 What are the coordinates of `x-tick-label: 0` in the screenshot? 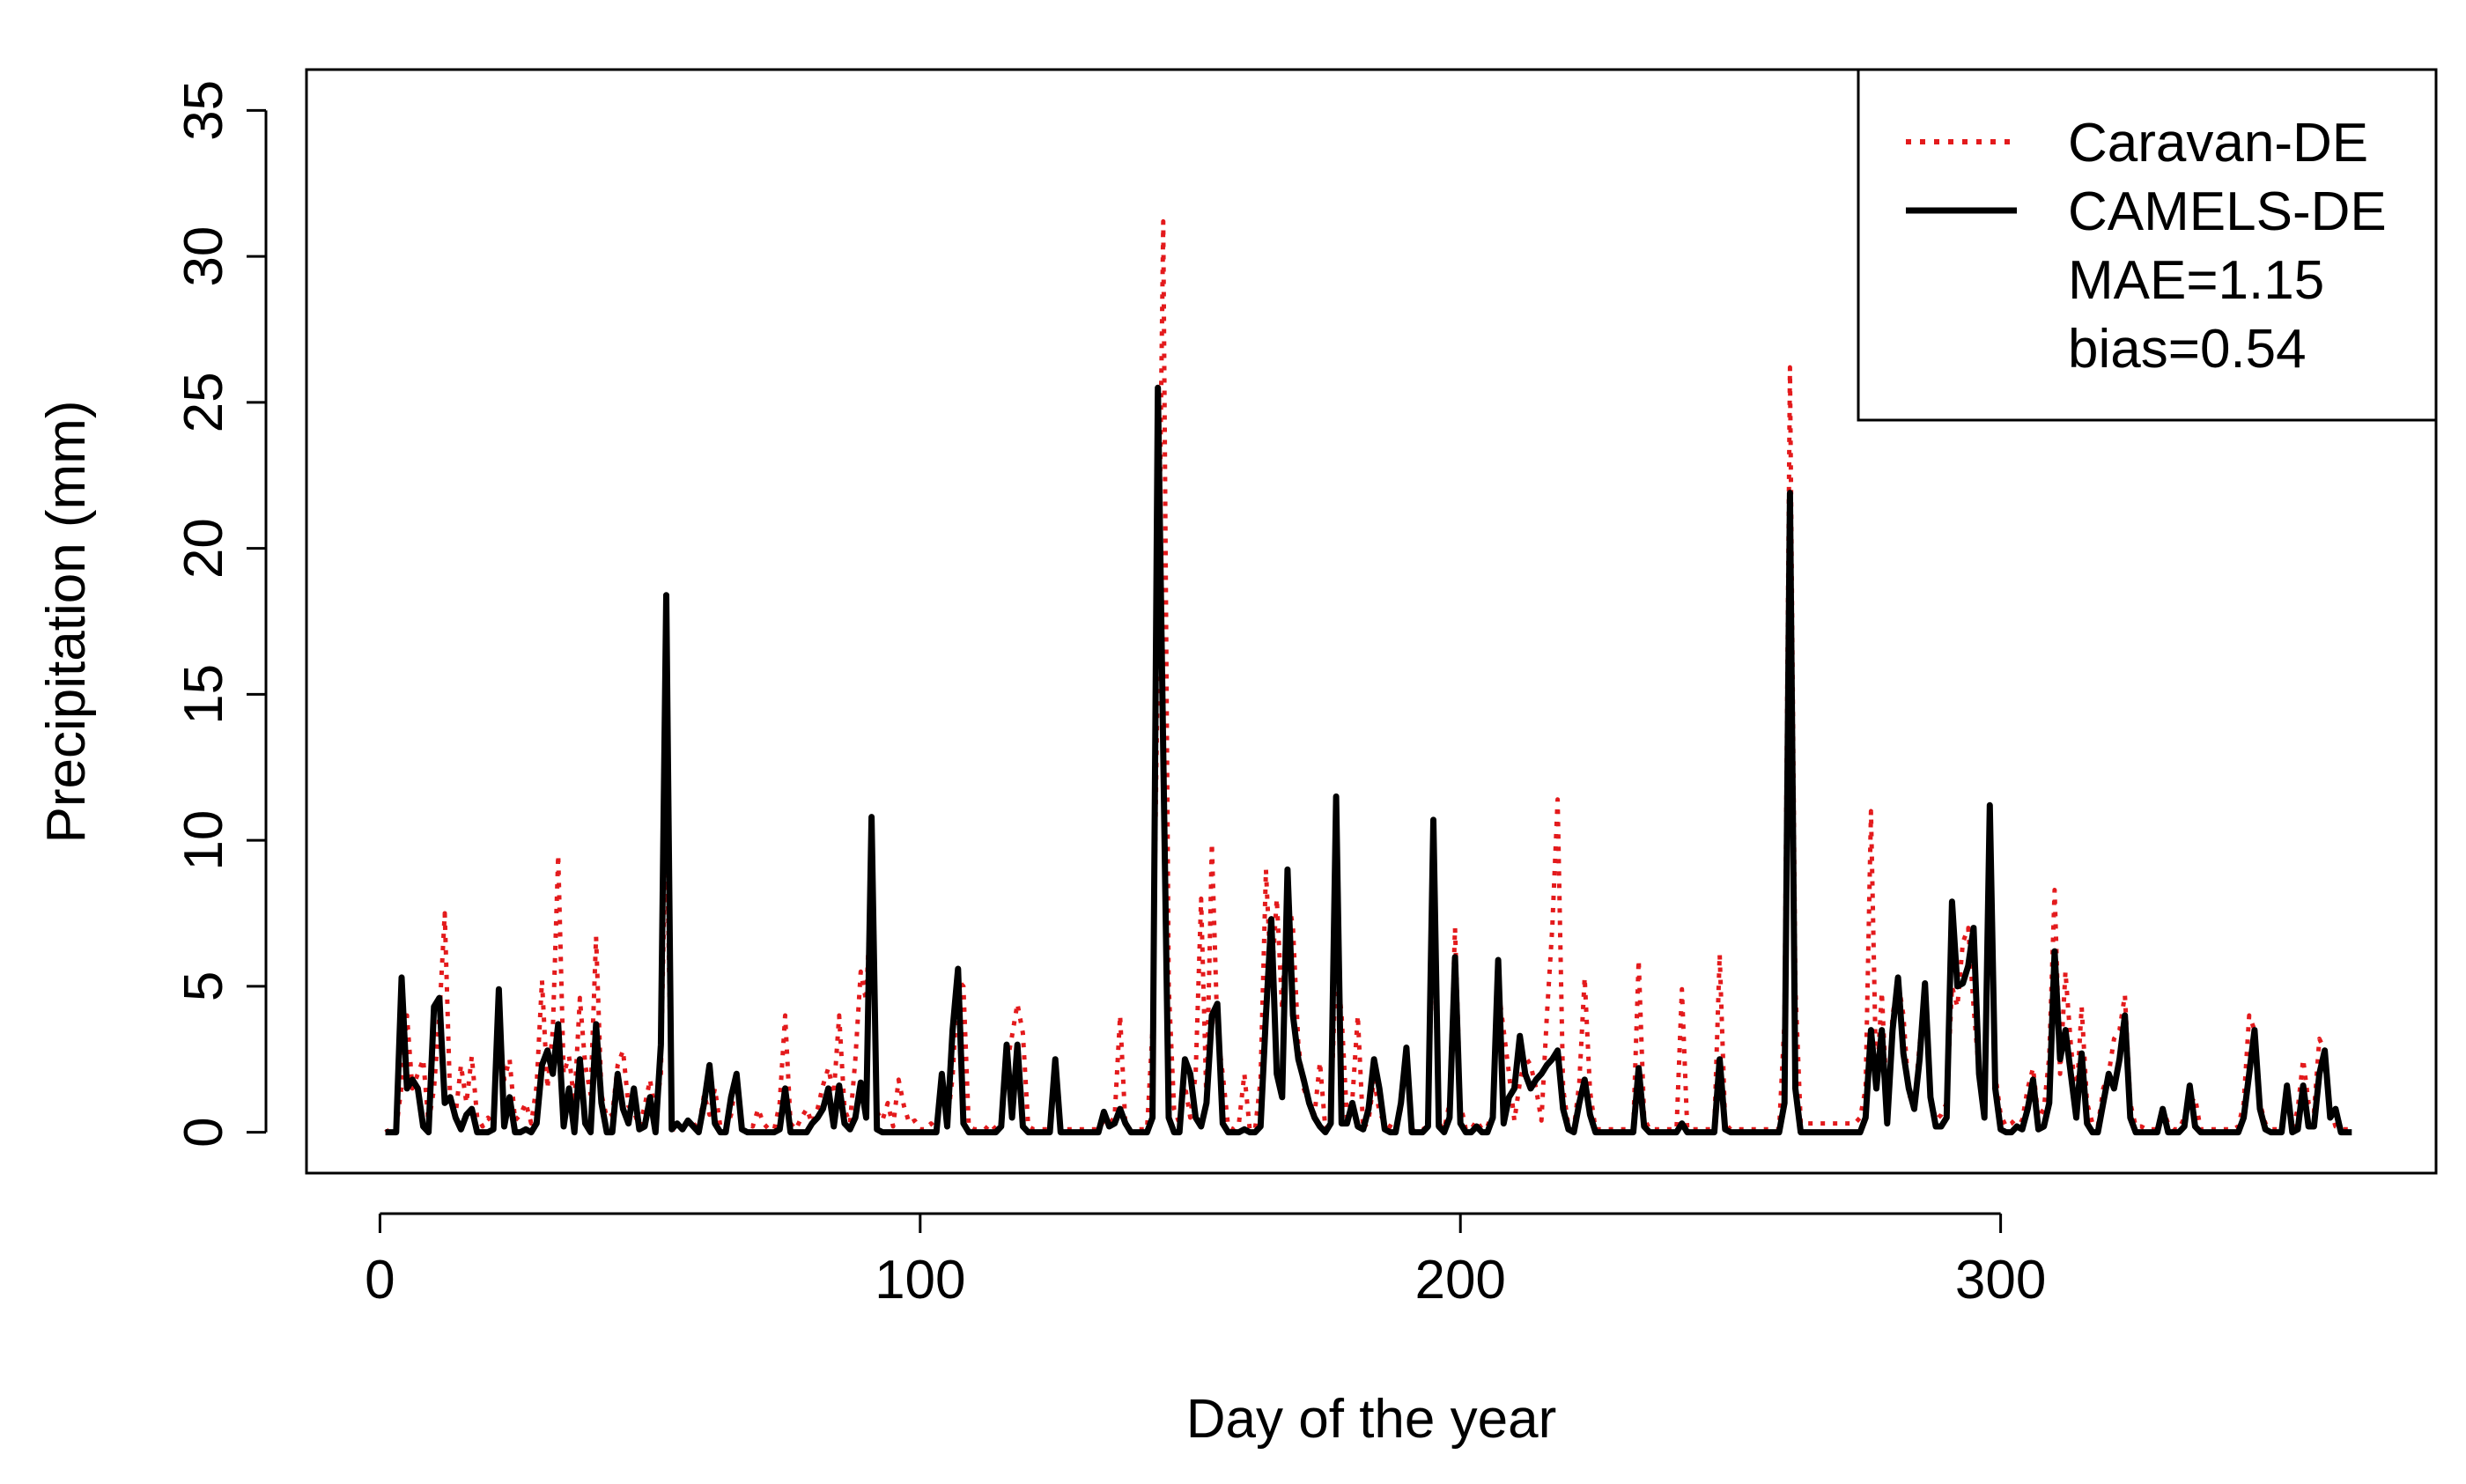 It's located at (380, 1280).